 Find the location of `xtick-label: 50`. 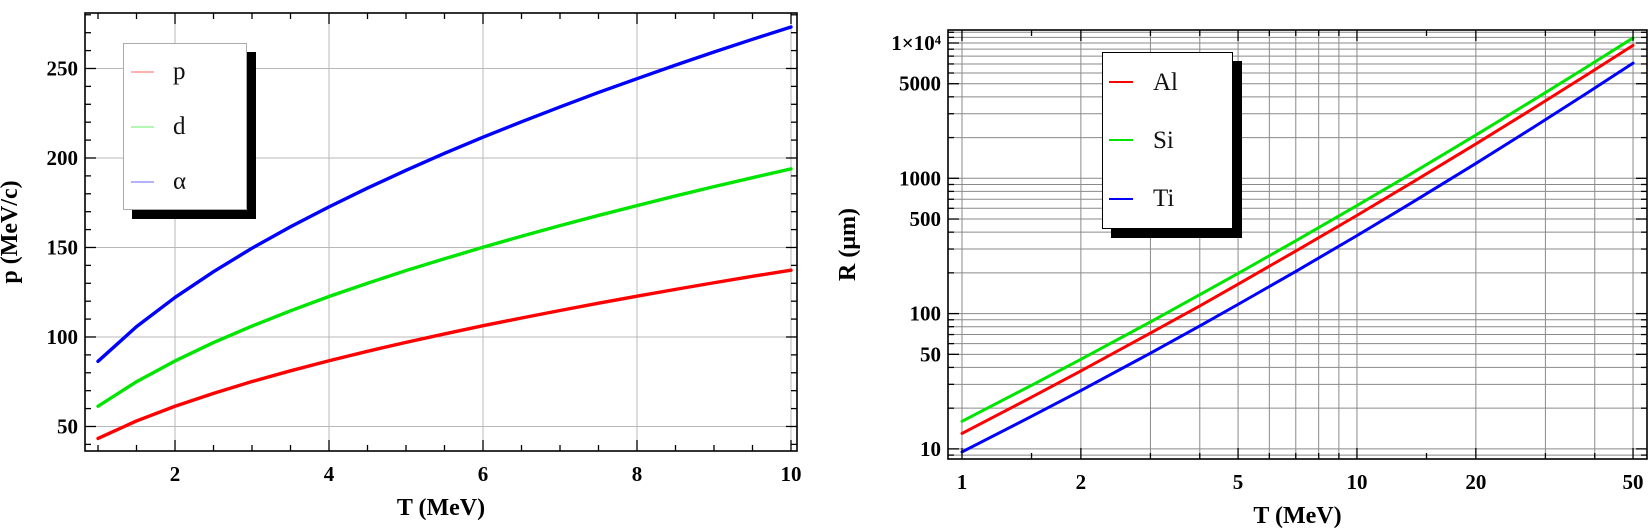

xtick-label: 50 is located at coordinates (1633, 482).